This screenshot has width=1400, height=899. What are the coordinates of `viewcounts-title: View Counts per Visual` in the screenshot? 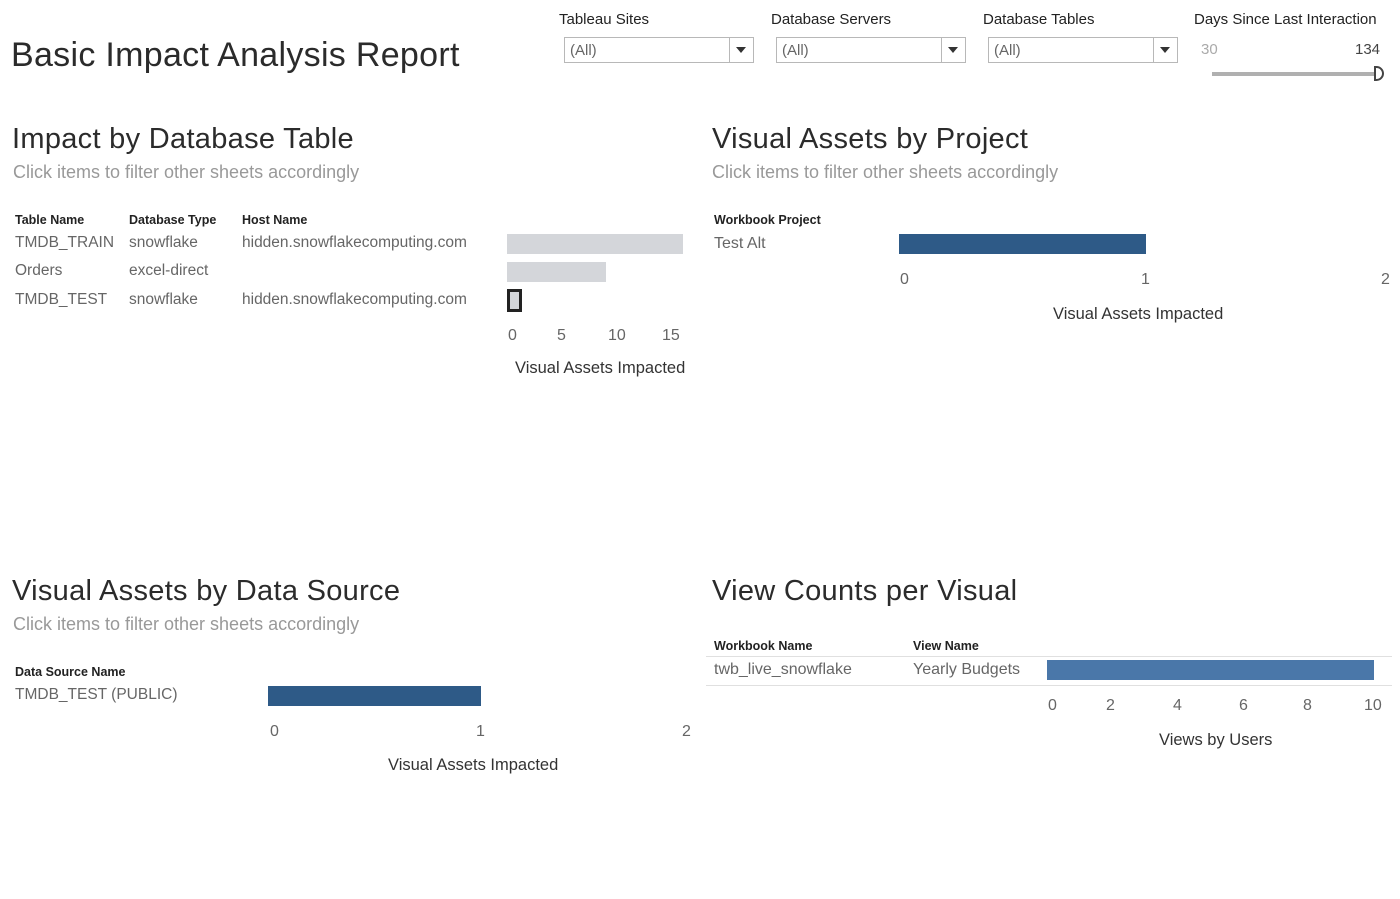 It's located at (865, 591).